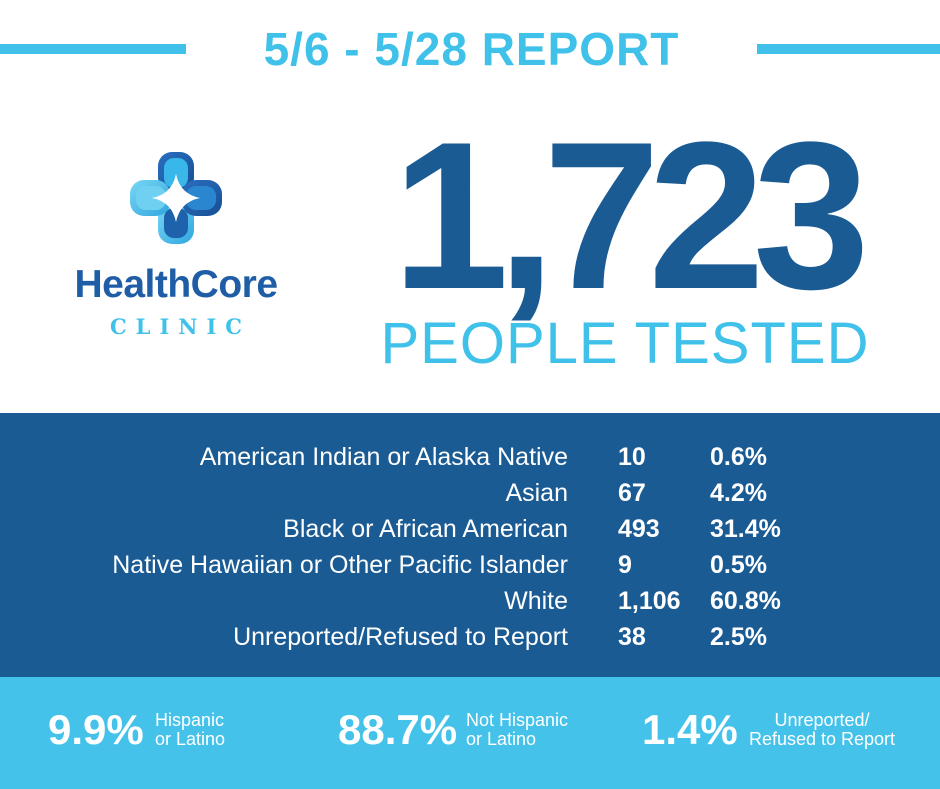 The height and width of the screenshot is (789, 940). I want to click on race-percent: 0.5%, so click(738, 565).